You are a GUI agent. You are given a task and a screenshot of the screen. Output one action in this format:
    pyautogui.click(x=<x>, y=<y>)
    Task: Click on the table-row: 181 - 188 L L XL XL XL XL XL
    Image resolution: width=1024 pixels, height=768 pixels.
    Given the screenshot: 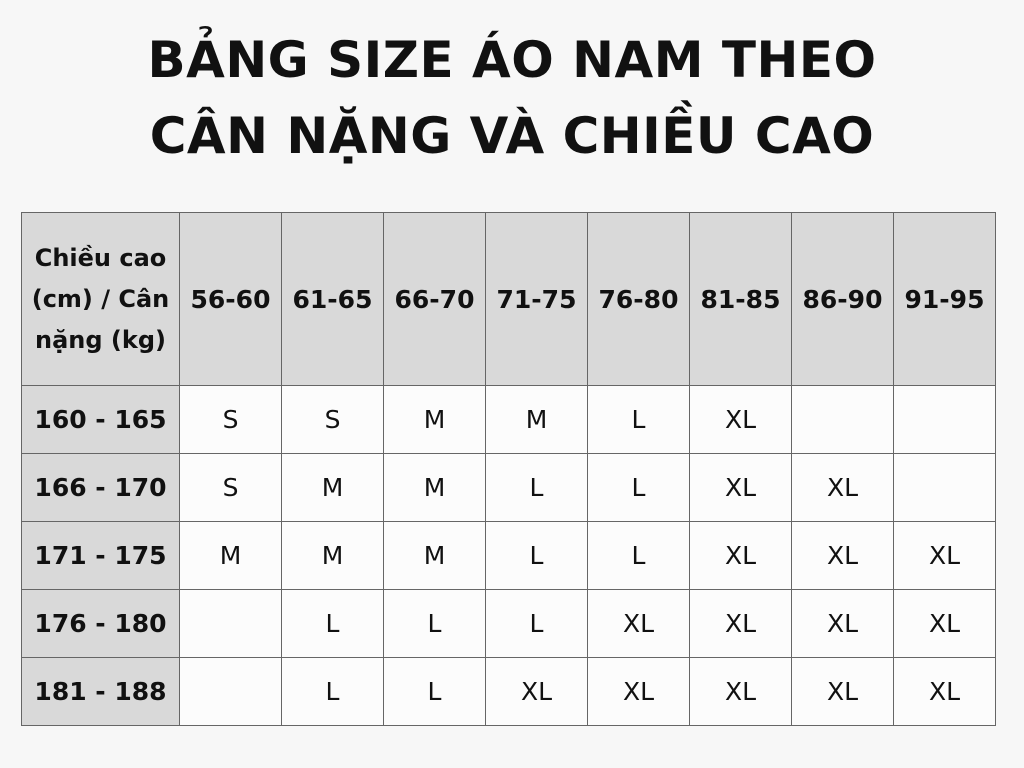 What is the action you would take?
    pyautogui.click(x=508, y=691)
    